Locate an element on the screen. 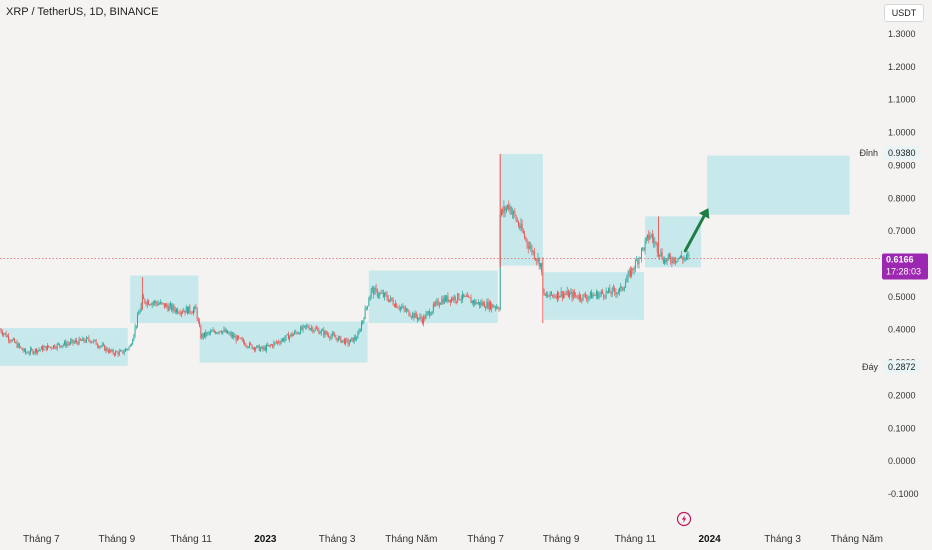  price-tag: 0.6166 17:28:03 is located at coordinates (905, 266).